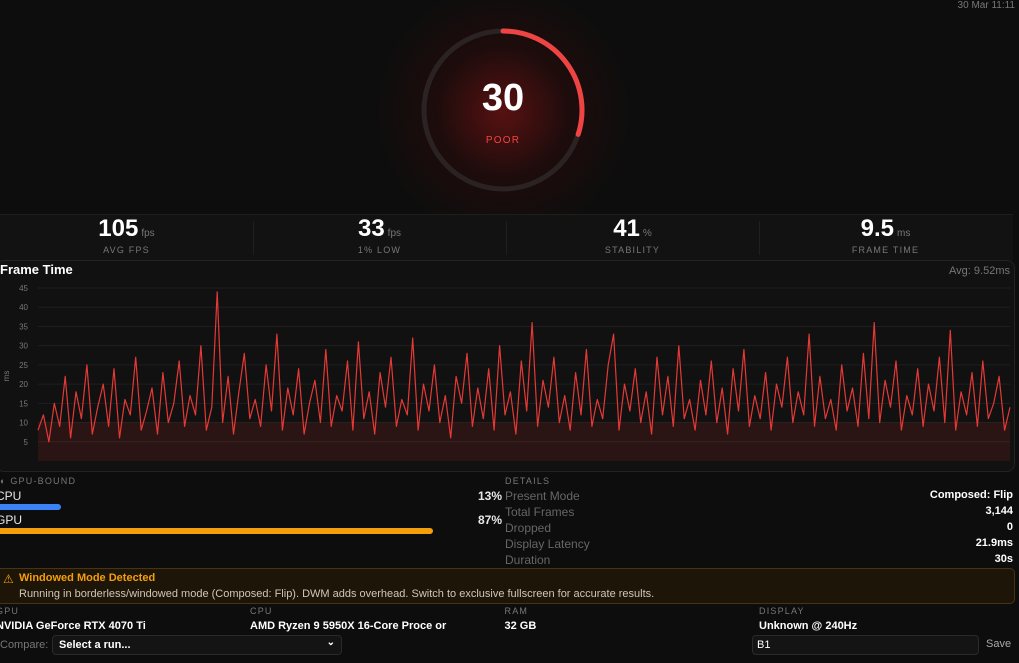  Describe the element at coordinates (999, 511) in the screenshot. I see `detail-value: 3,144` at that location.